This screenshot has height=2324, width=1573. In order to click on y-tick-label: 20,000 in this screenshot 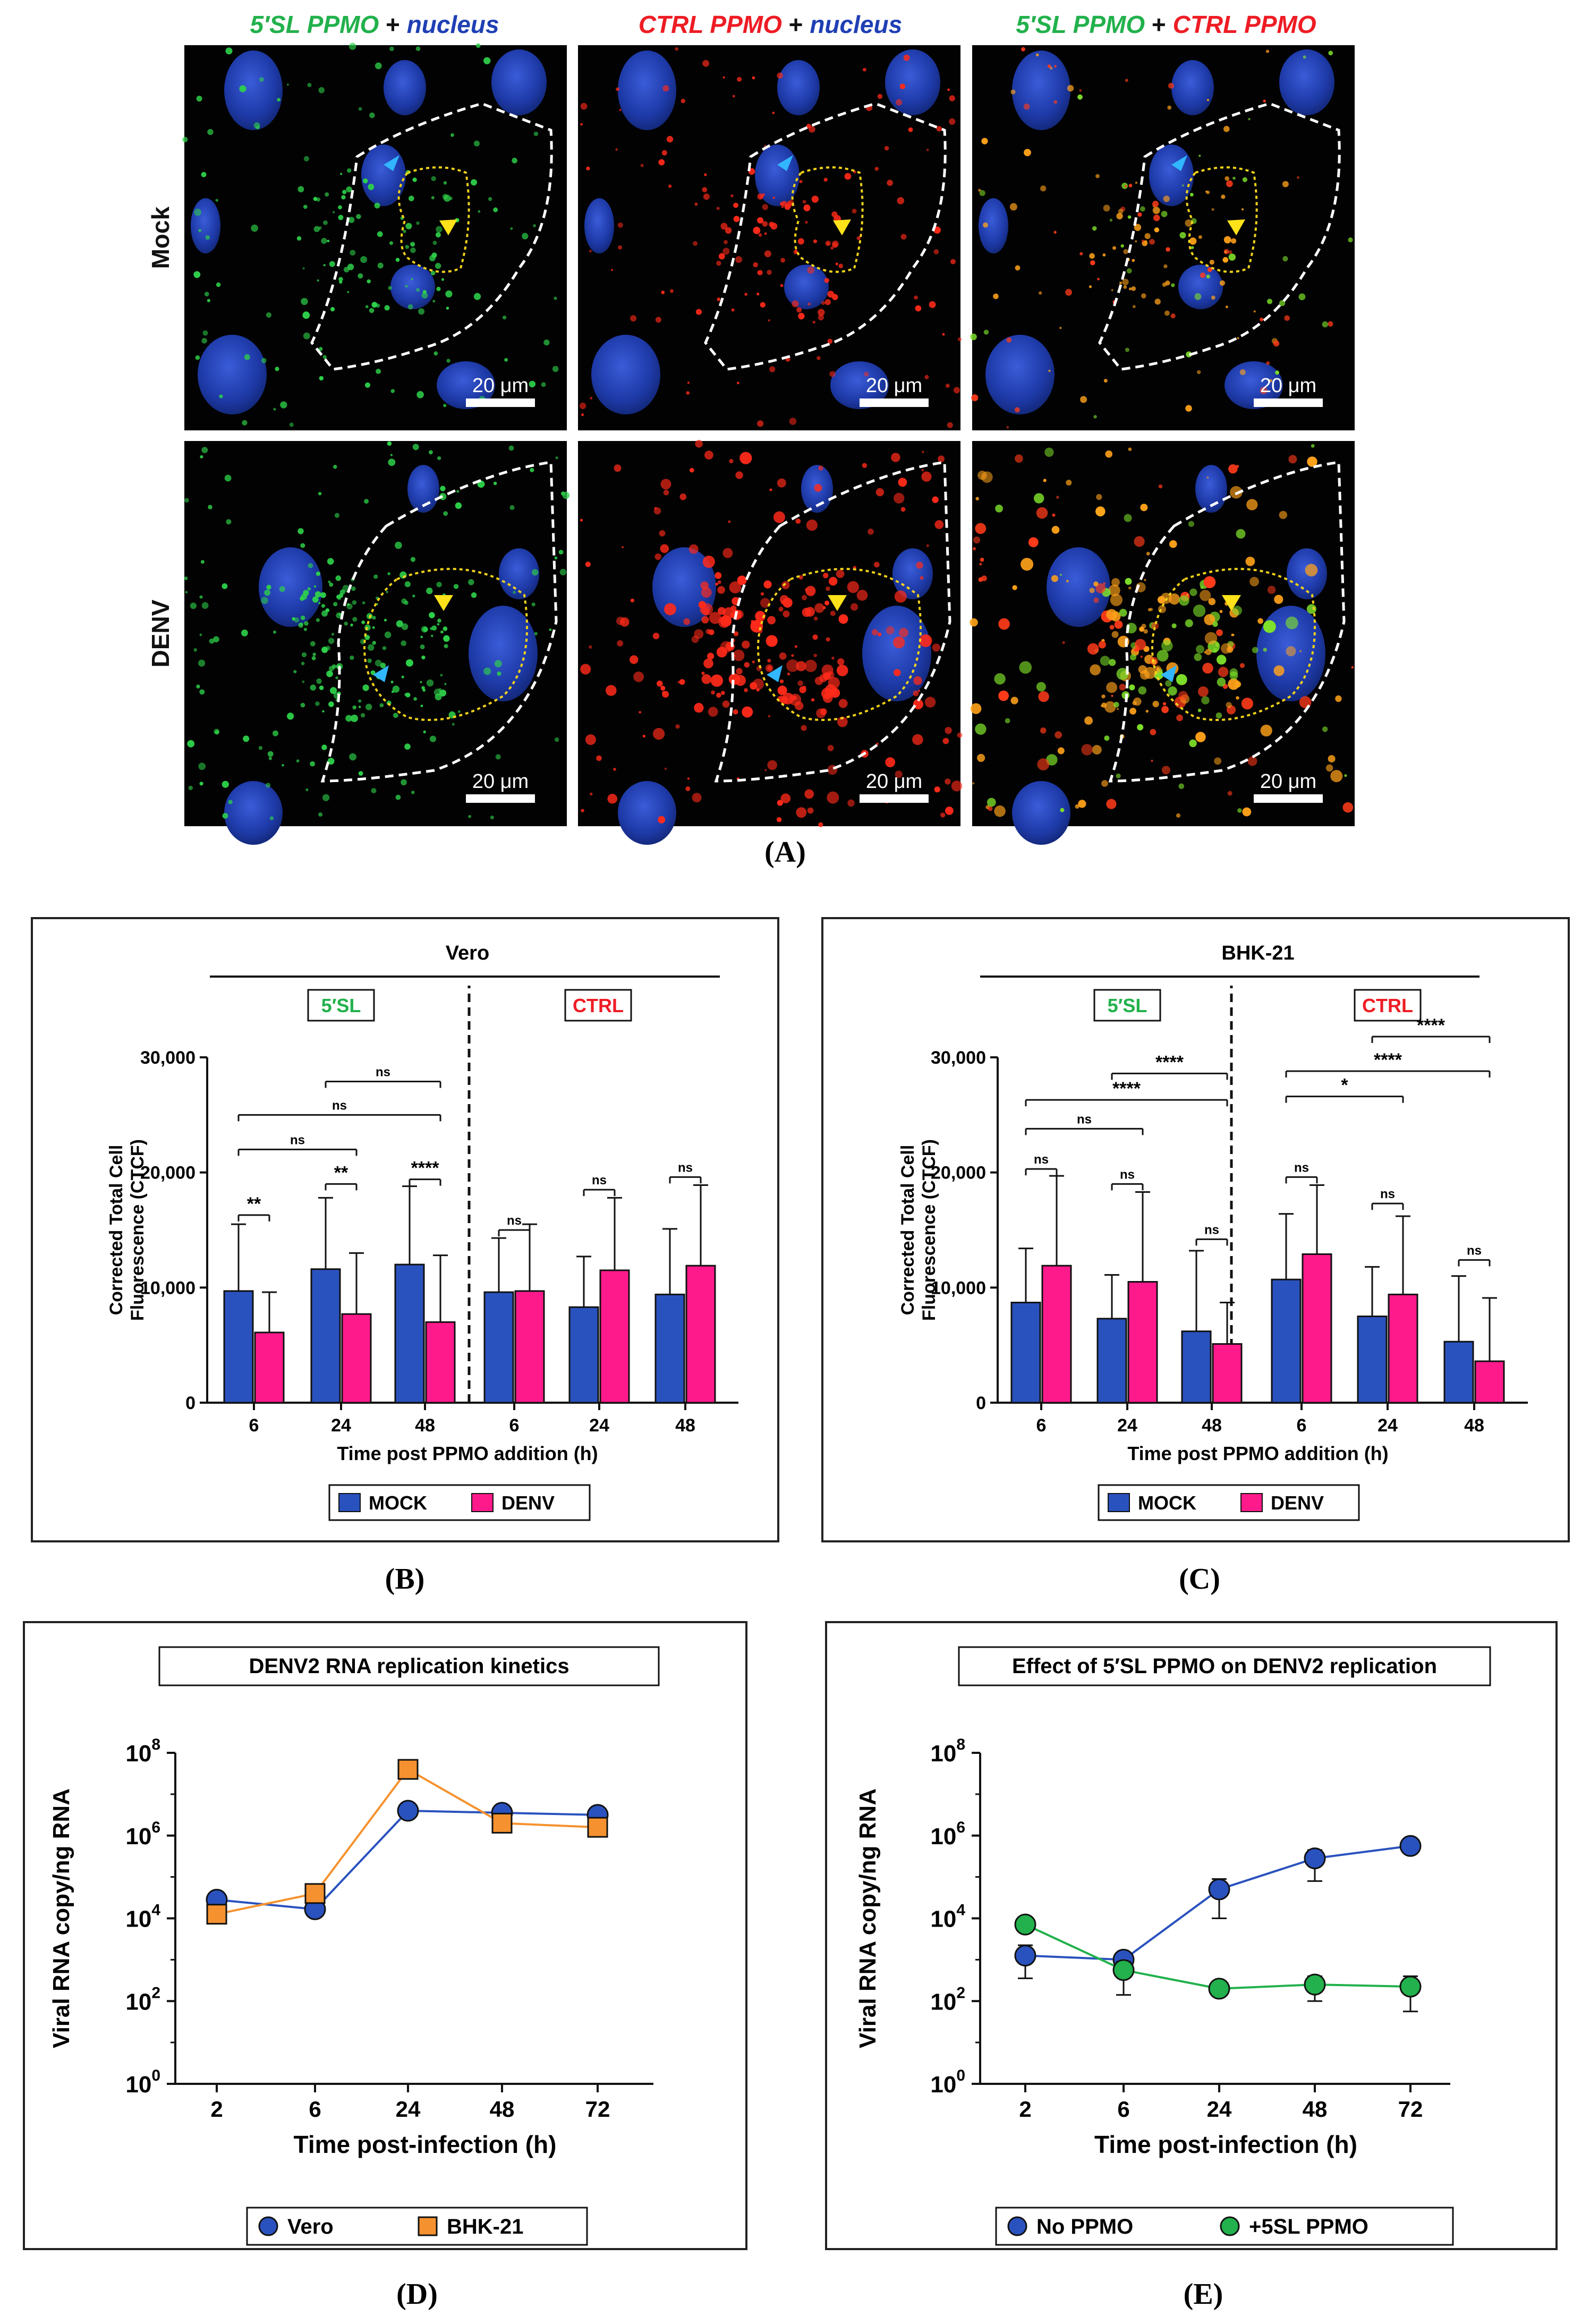, I will do `click(167, 1173)`.